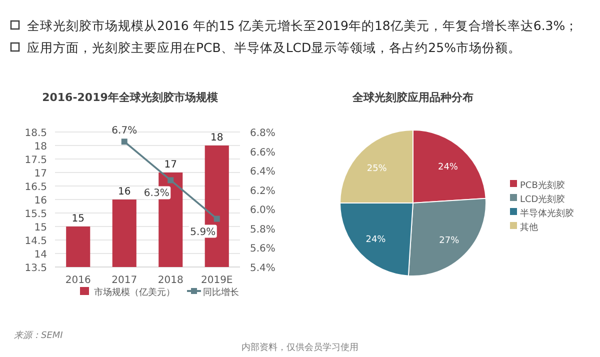  What do you see at coordinates (263, 230) in the screenshot?
I see `y2-tick-label: 5.8%` at bounding box center [263, 230].